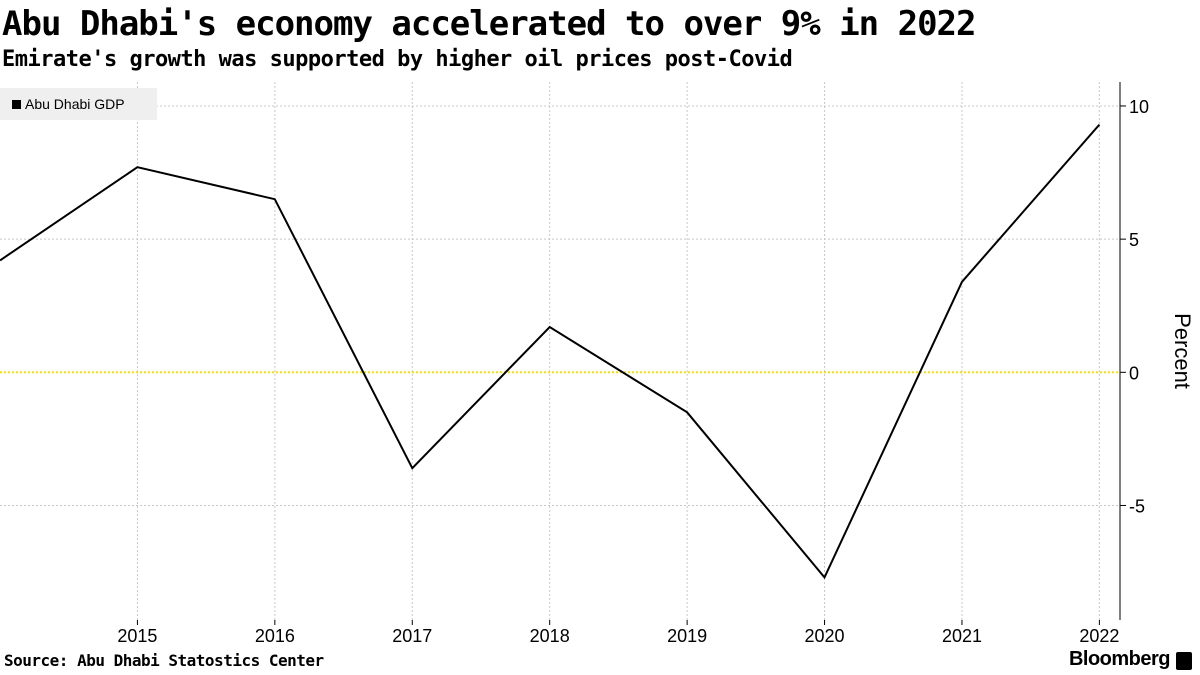 This screenshot has height=675, width=1200. What do you see at coordinates (1099, 636) in the screenshot?
I see `x-tick-label: 2022` at bounding box center [1099, 636].